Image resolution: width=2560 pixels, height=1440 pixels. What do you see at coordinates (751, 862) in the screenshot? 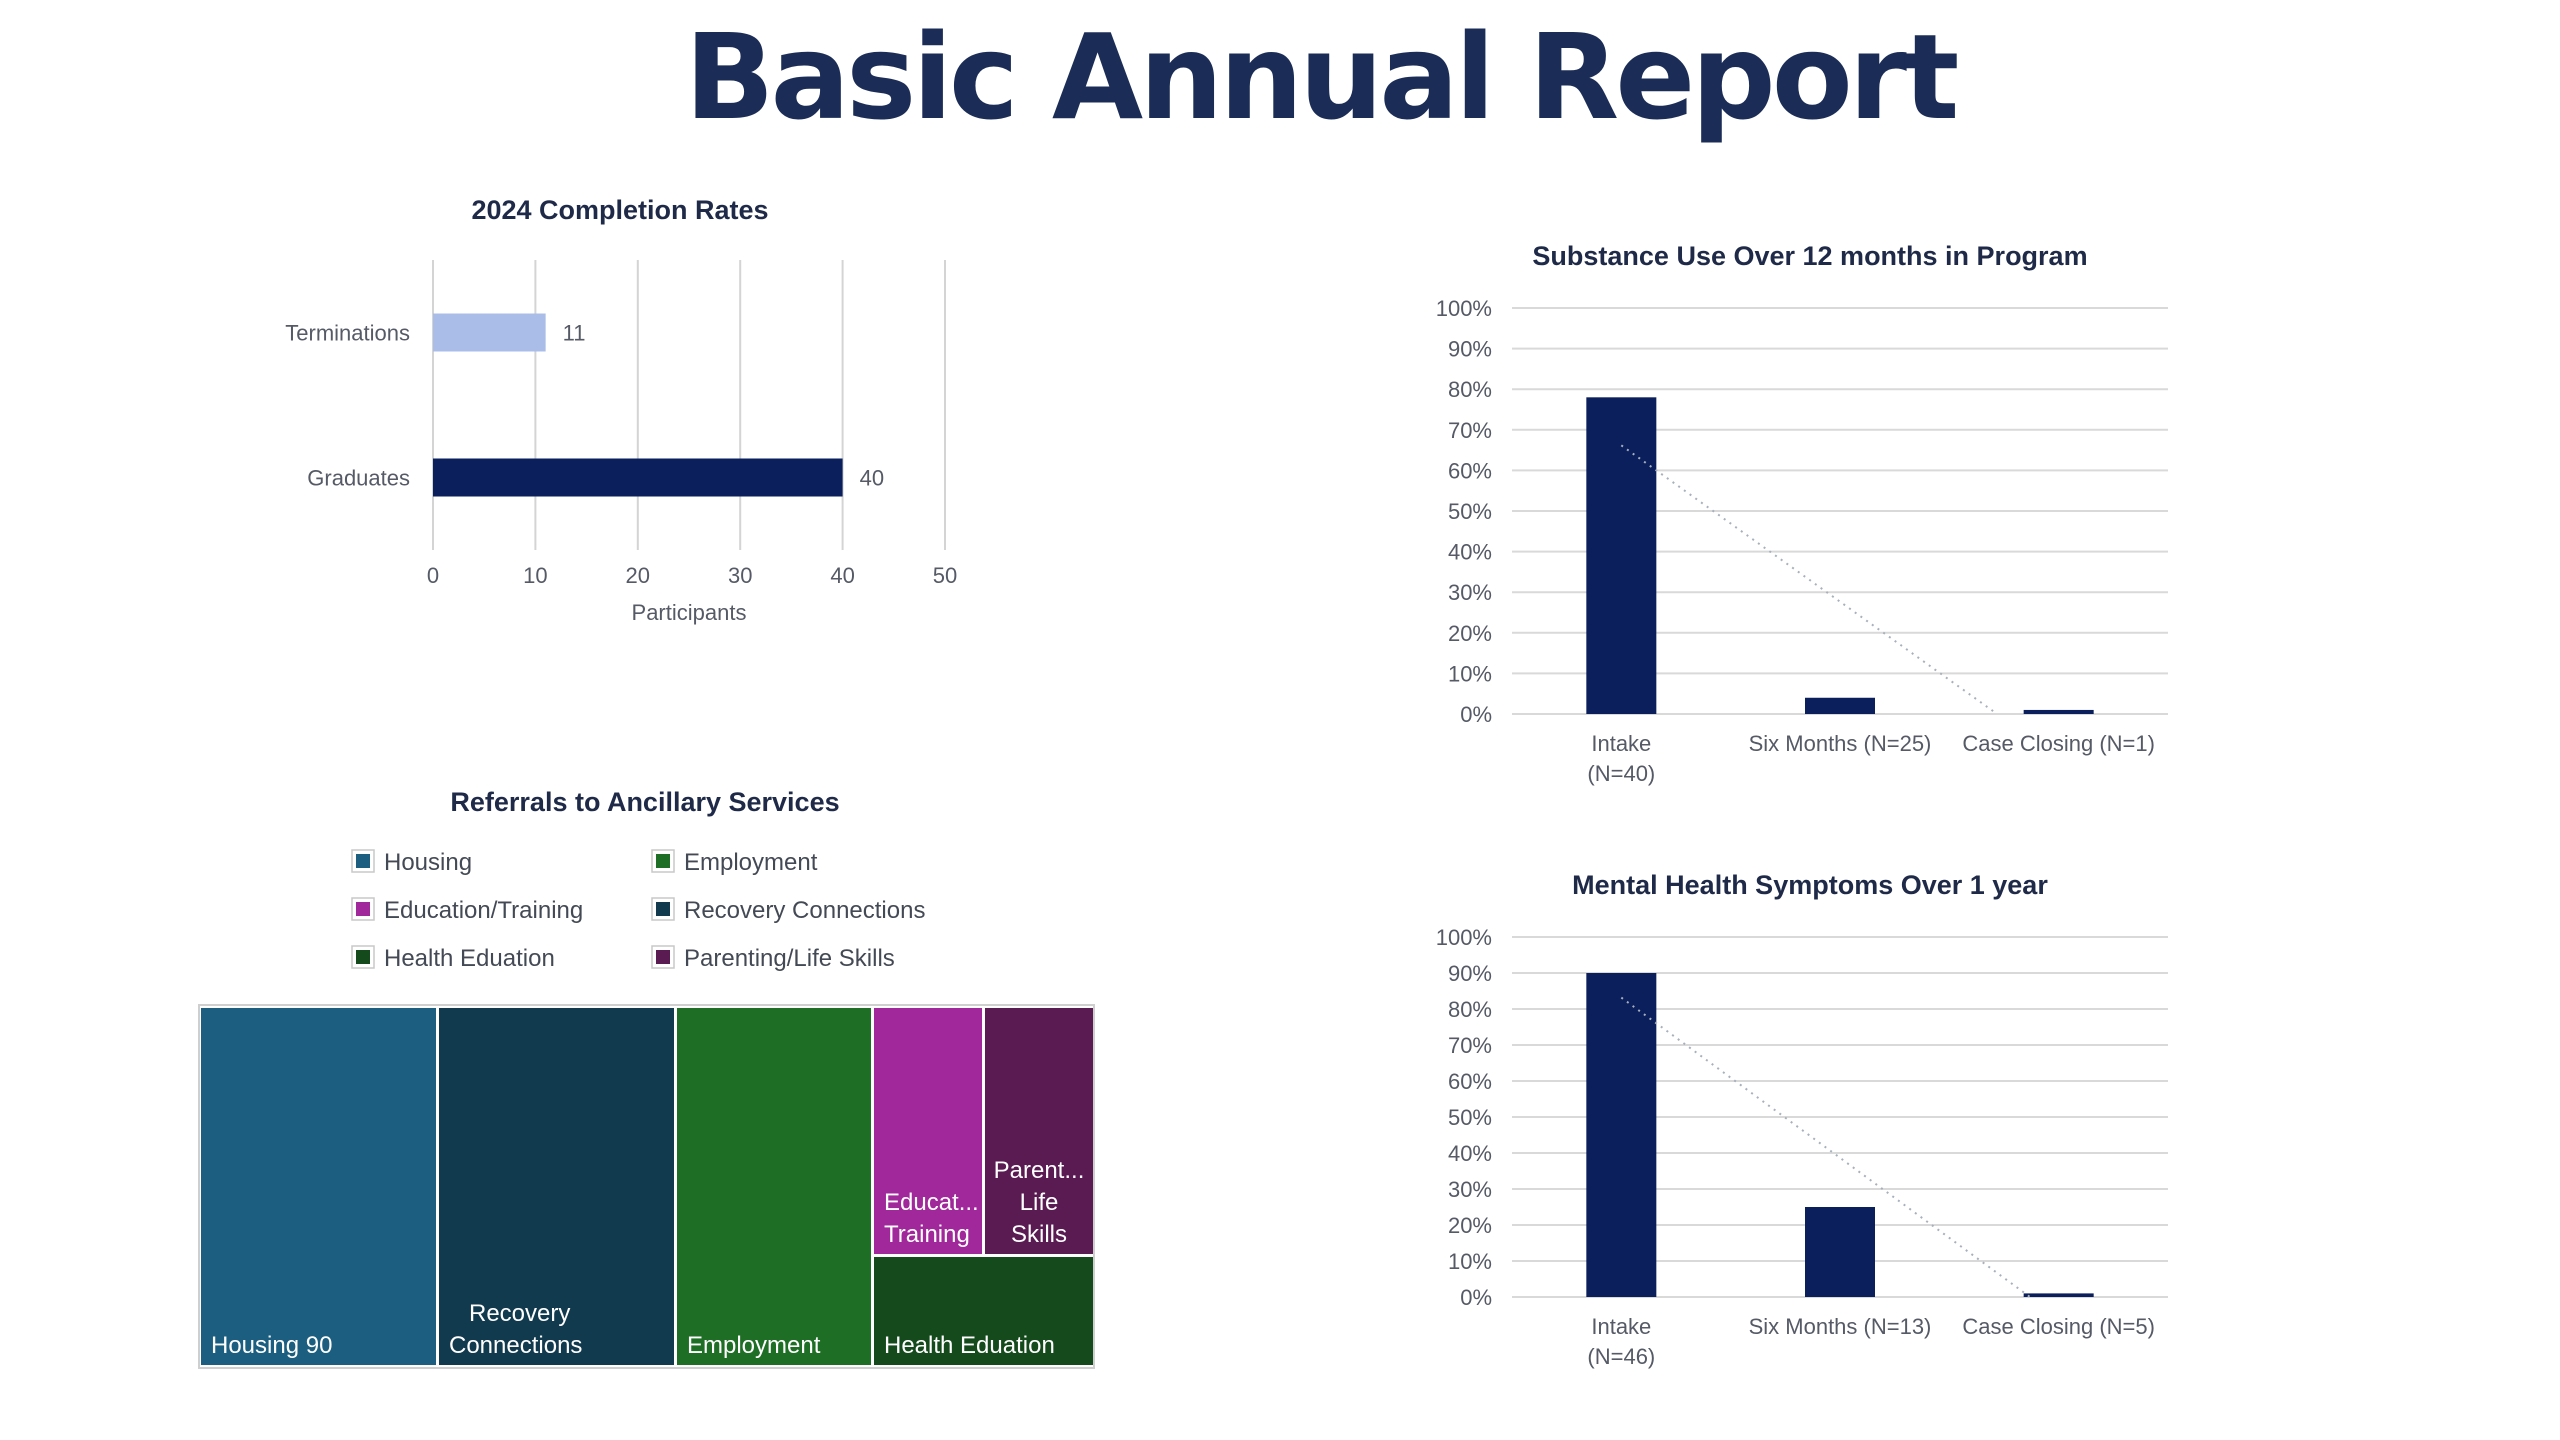
I see `legend-label: Employment` at bounding box center [751, 862].